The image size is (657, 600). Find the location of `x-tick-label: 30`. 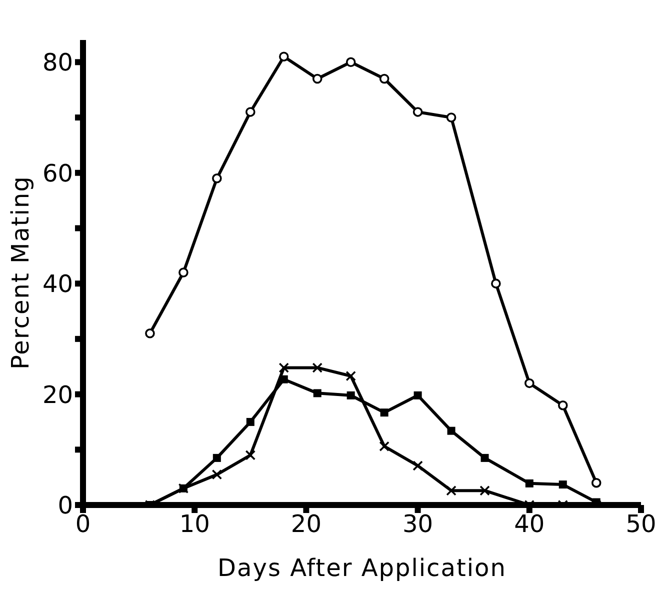

x-tick-label: 30 is located at coordinates (418, 524).